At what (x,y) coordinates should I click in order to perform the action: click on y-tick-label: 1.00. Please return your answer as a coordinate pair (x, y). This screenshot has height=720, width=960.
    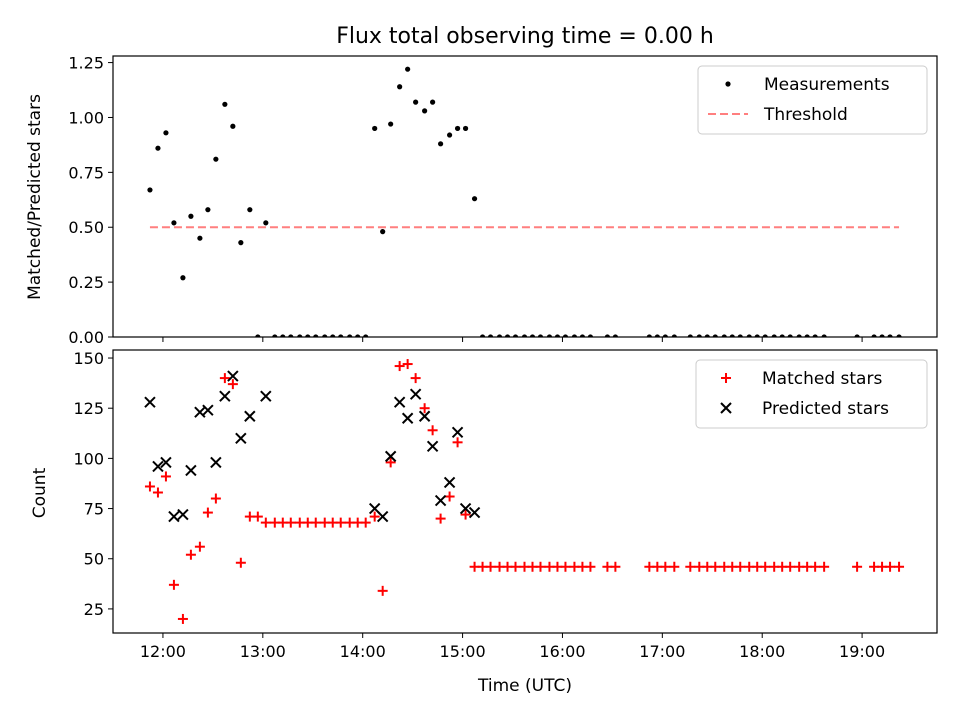
    Looking at the image, I should click on (86, 117).